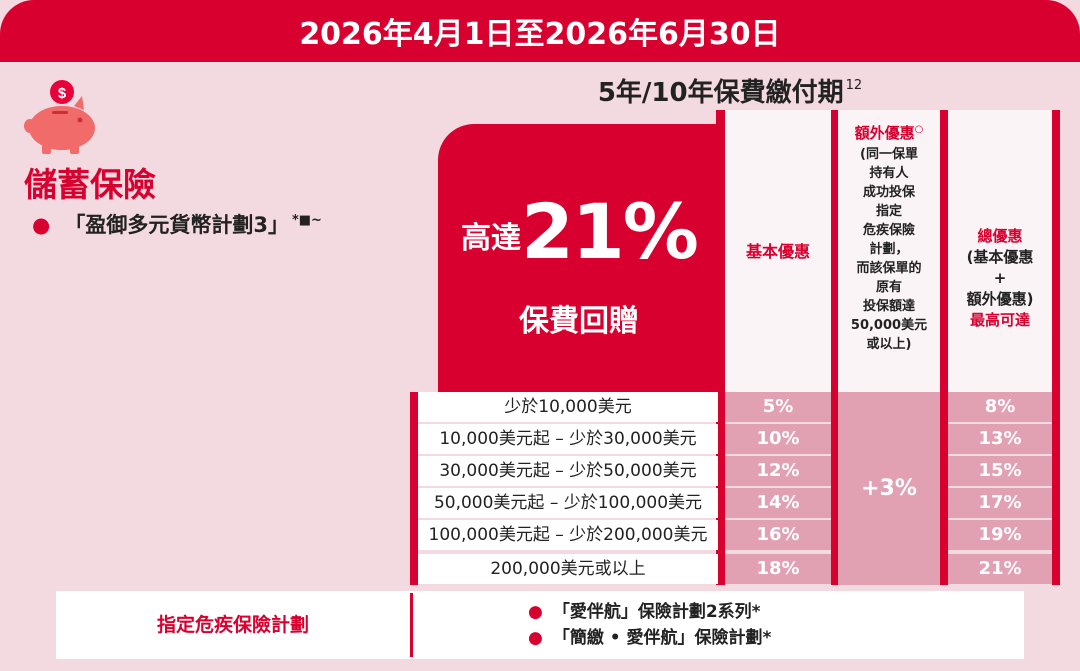 The height and width of the screenshot is (671, 1080). Describe the element at coordinates (778, 535) in the screenshot. I see `basic-rebate-cell: 16%` at that location.